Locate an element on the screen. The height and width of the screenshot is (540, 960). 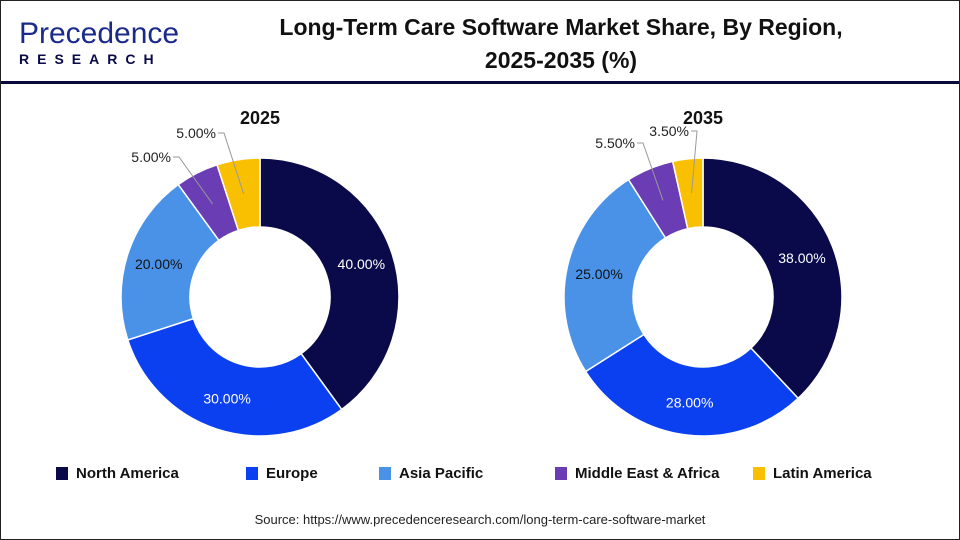
legend-item-latin-america: Latin America is located at coordinates (812, 473).